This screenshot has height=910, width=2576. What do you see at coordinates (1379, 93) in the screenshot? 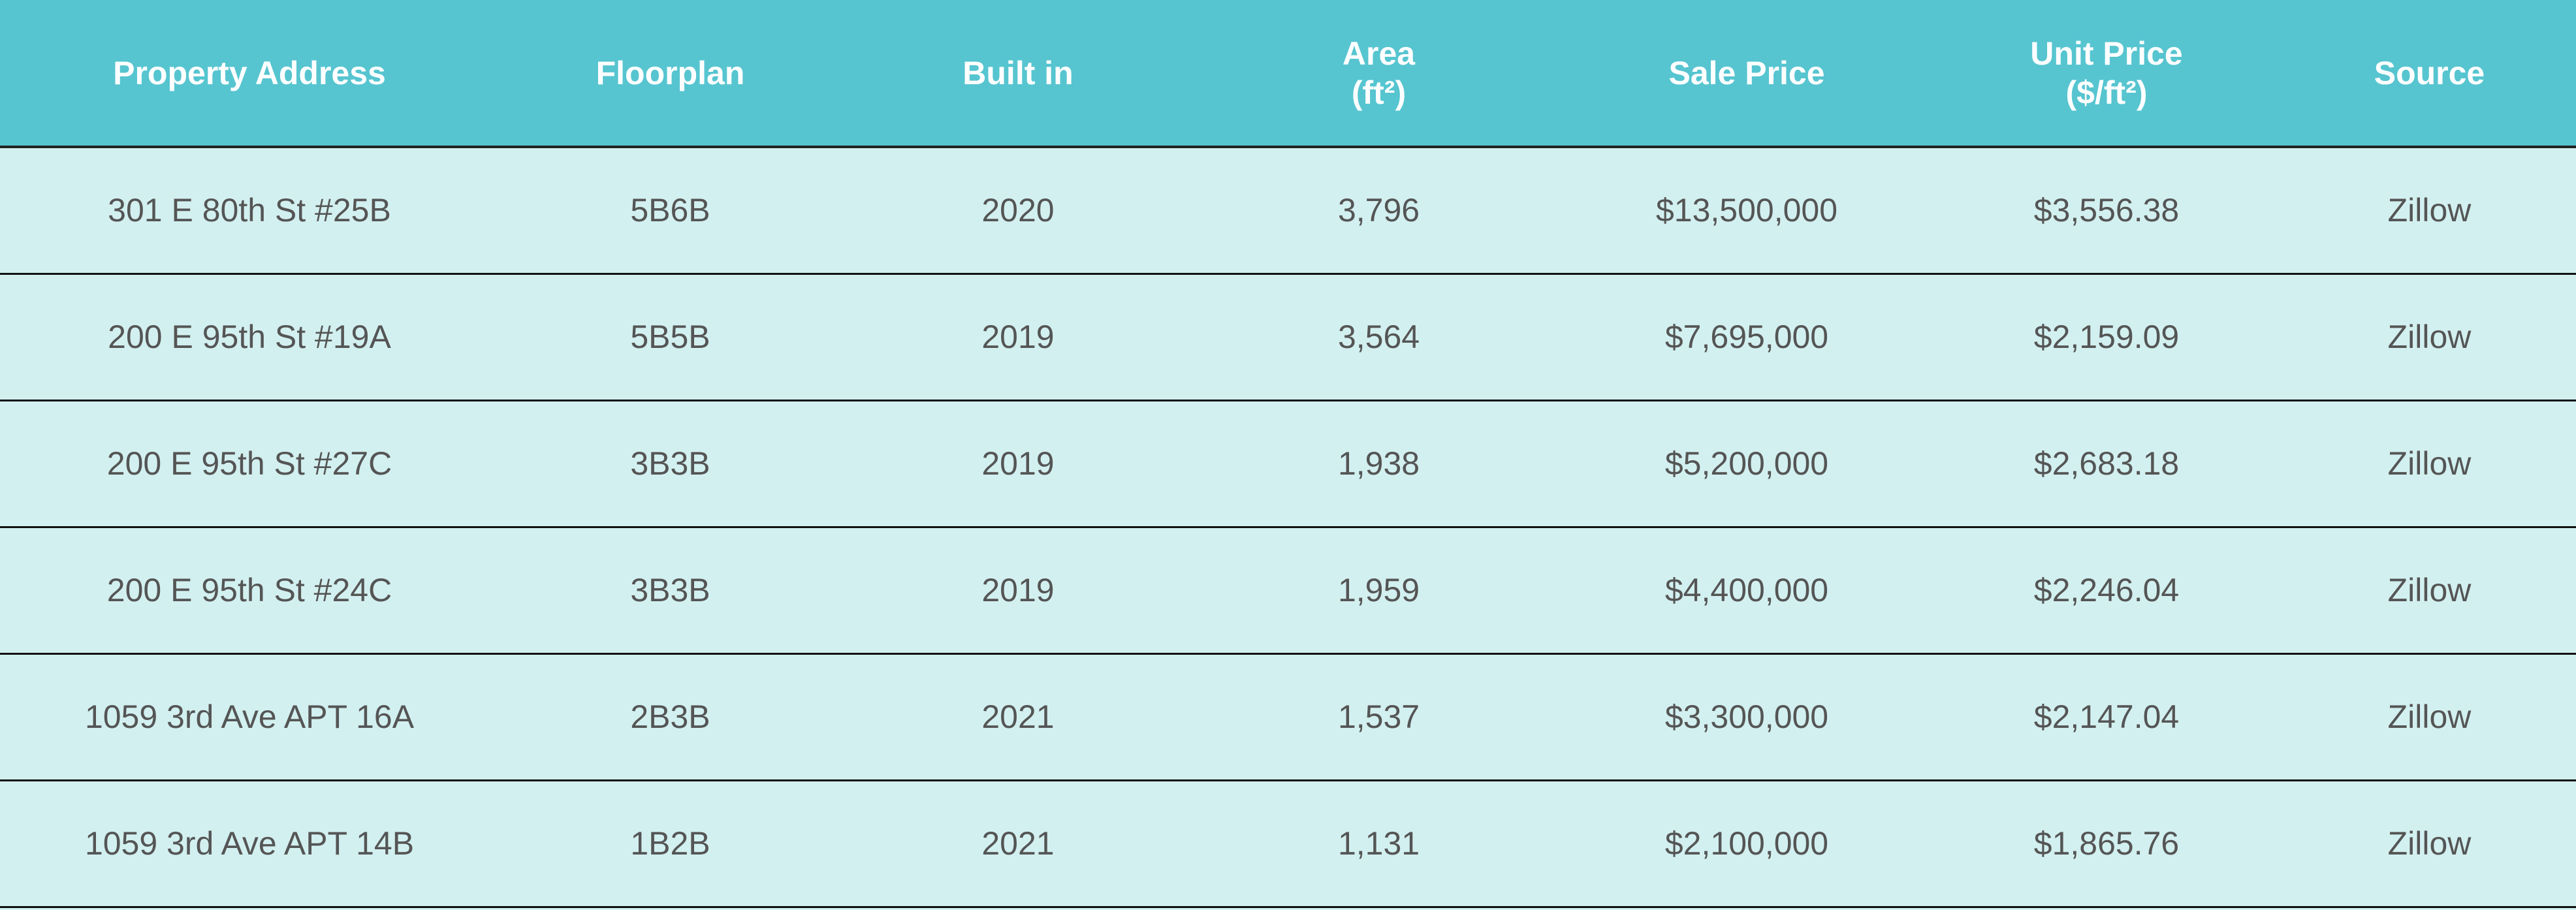
I see `header-unit-label: (ft²)` at bounding box center [1379, 93].